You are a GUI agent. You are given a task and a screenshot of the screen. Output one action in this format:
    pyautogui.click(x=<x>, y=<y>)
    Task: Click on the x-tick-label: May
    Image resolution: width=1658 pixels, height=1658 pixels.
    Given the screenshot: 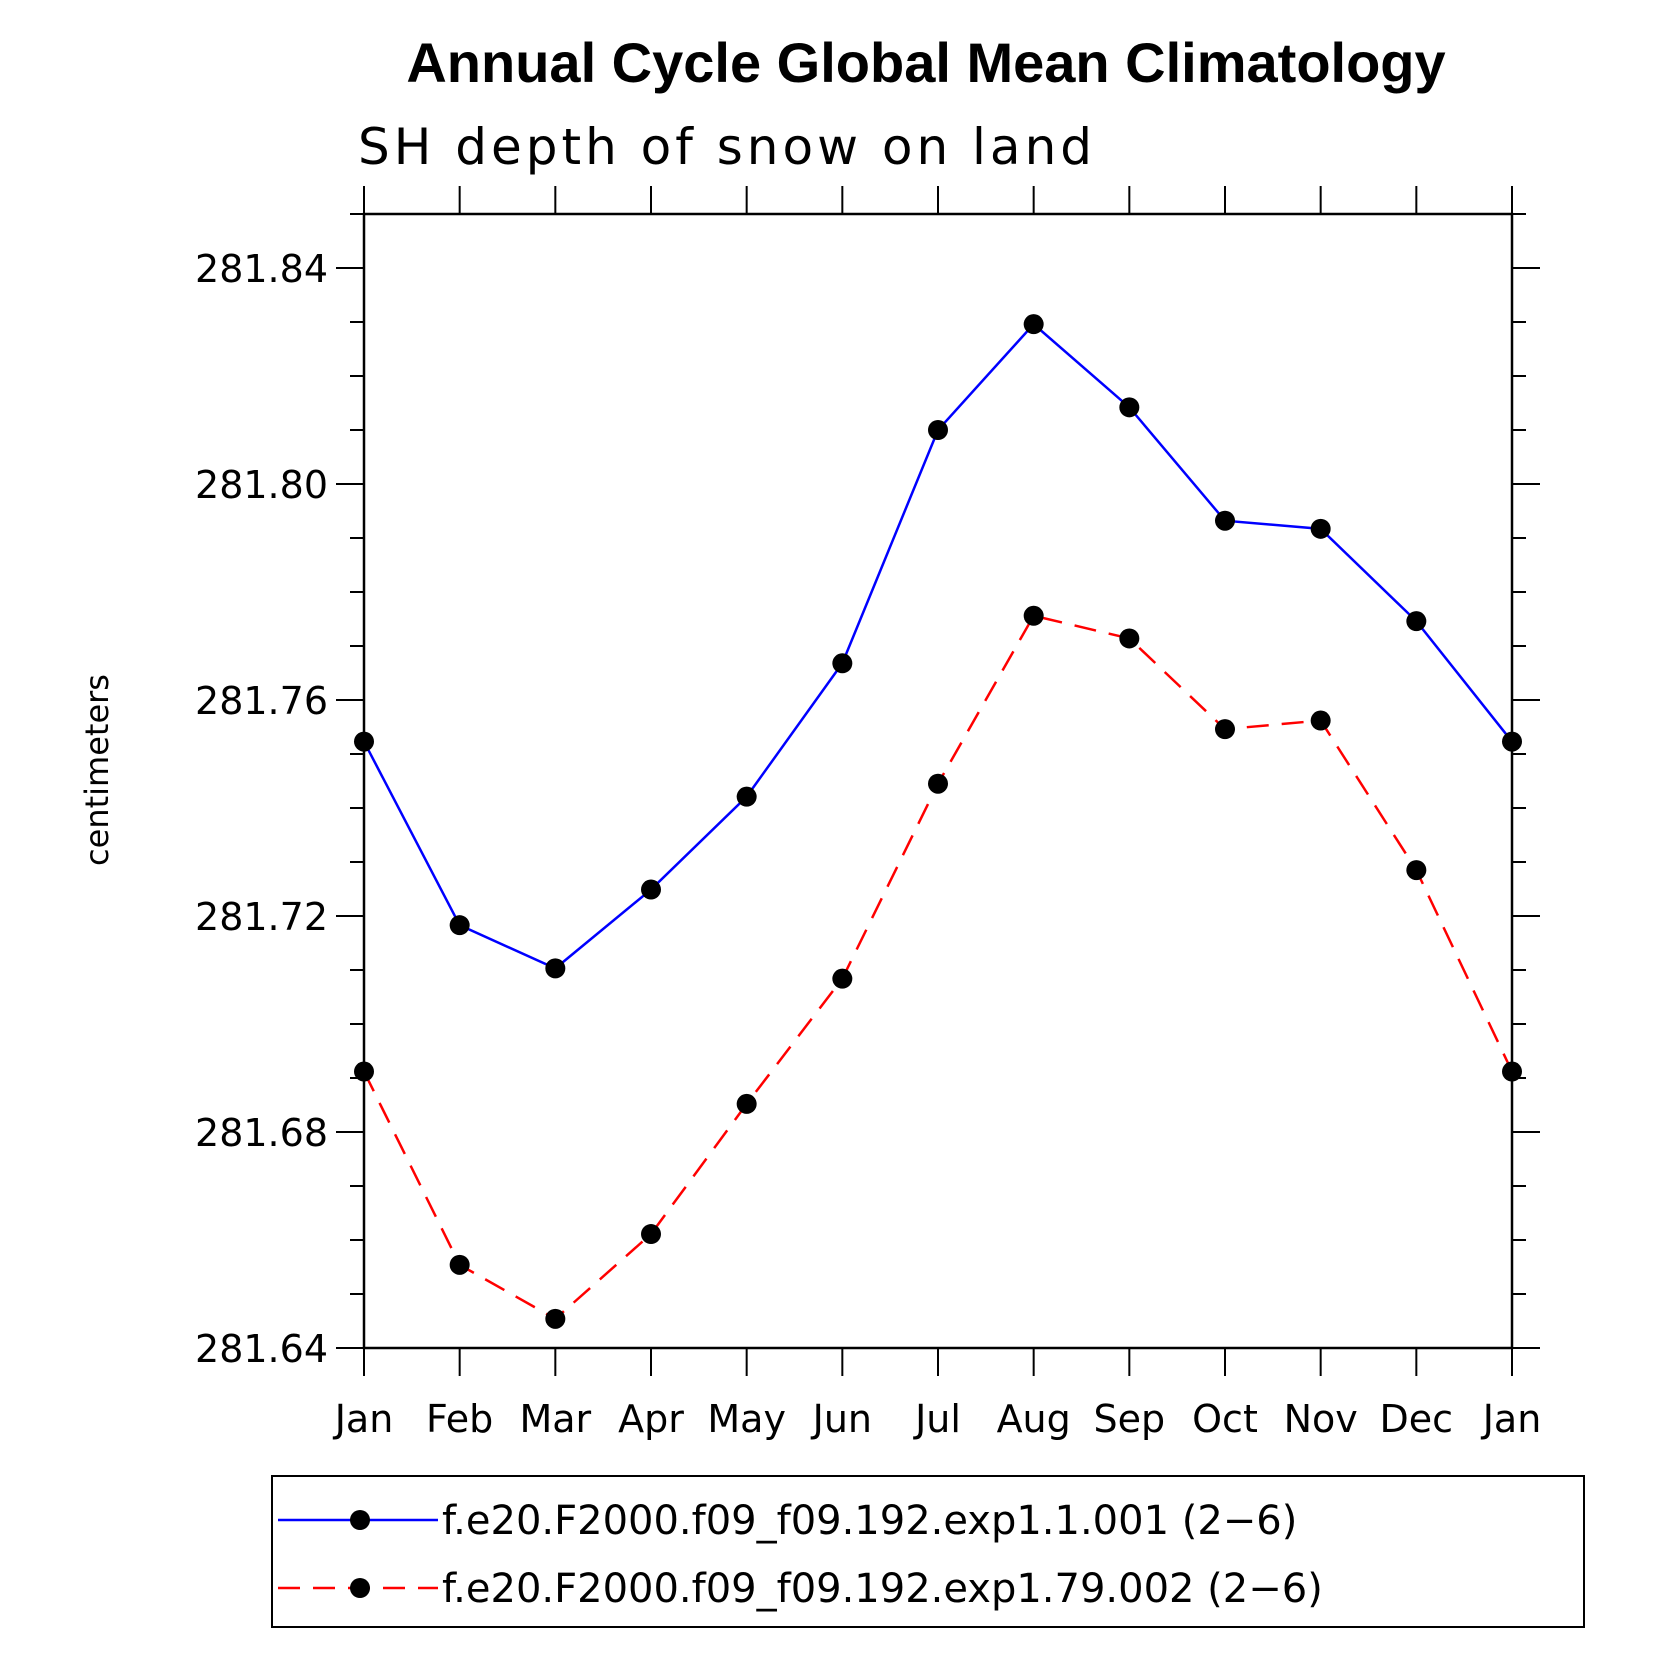 What is the action you would take?
    pyautogui.click(x=746, y=1419)
    